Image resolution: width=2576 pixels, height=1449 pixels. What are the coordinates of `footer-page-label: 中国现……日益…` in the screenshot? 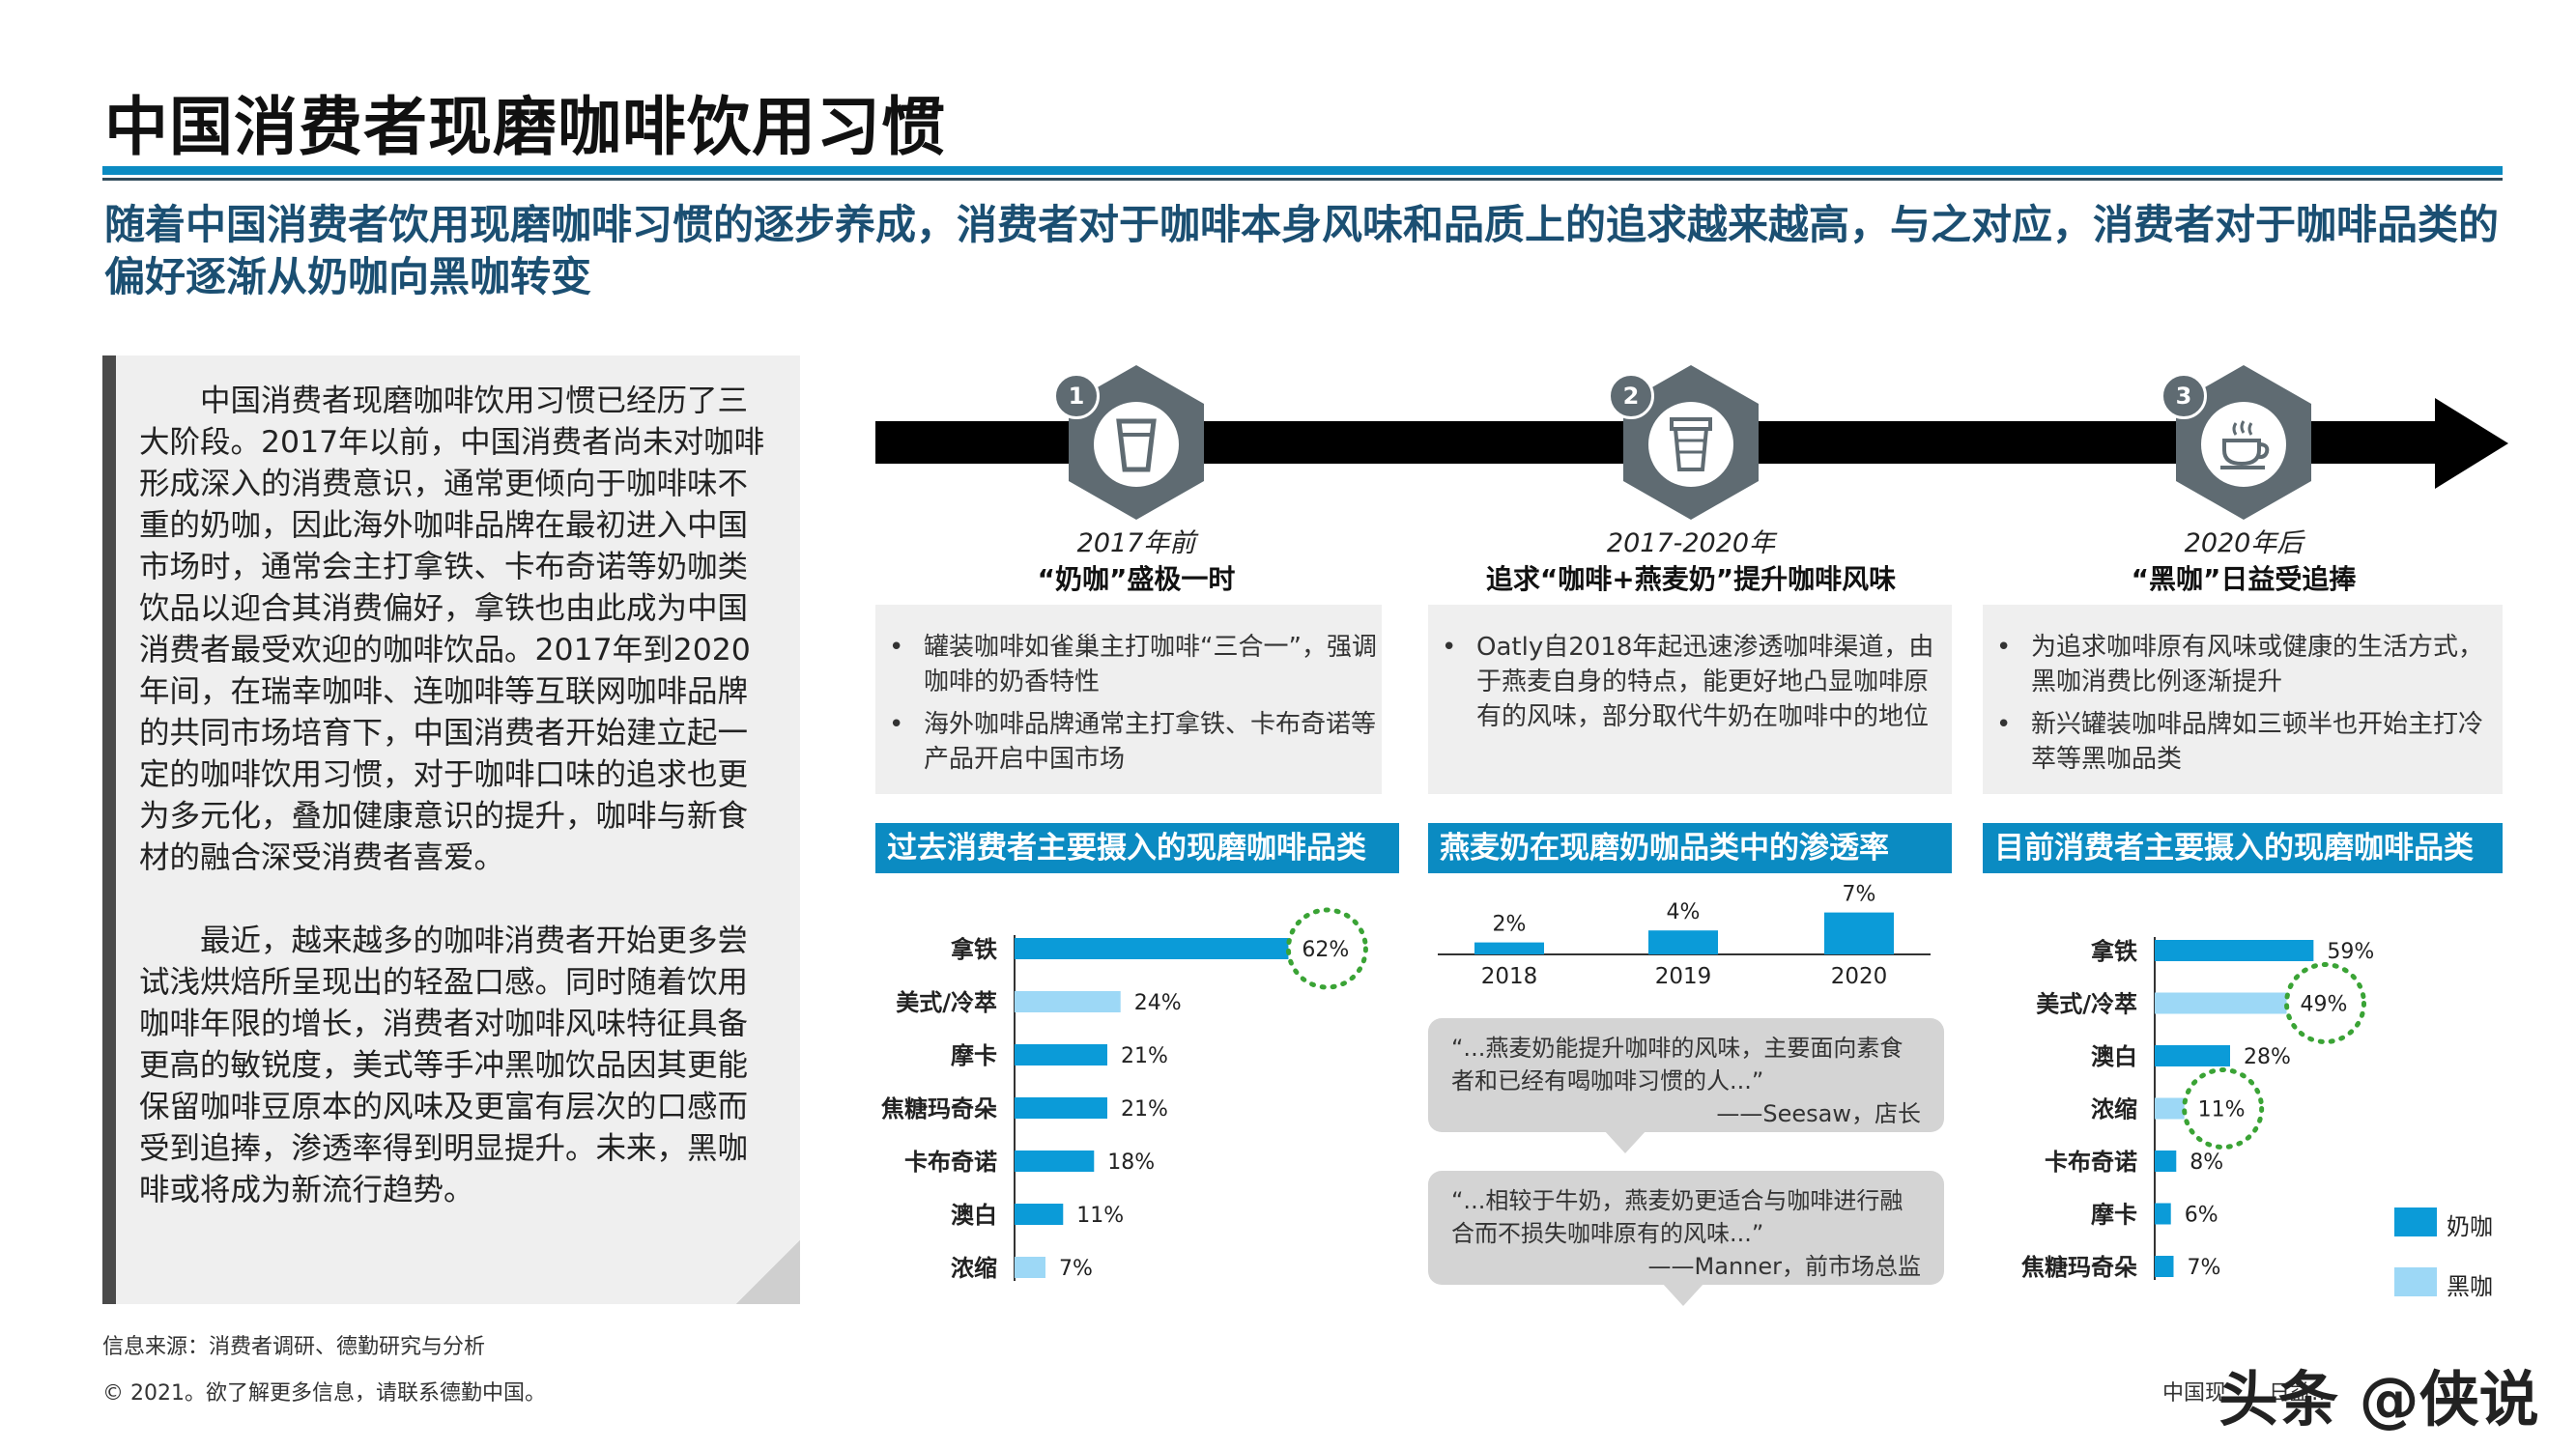 It's located at (2247, 1393).